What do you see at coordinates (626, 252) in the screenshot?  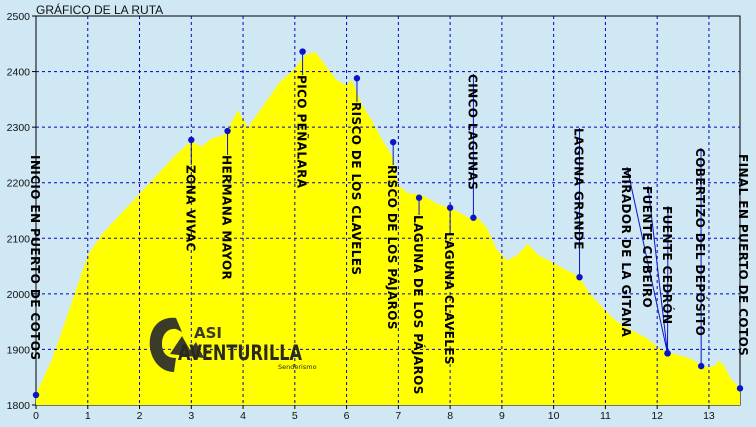 I see `waypoint-label: MIRADOR DE LA GITANA` at bounding box center [626, 252].